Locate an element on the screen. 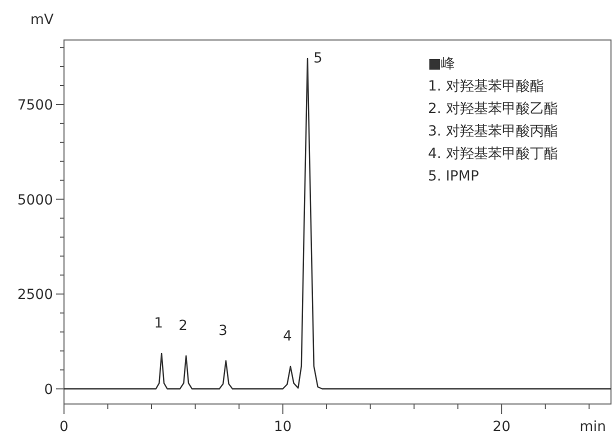 The height and width of the screenshot is (436, 612). y-tick-label: 5000 is located at coordinates (35, 200).